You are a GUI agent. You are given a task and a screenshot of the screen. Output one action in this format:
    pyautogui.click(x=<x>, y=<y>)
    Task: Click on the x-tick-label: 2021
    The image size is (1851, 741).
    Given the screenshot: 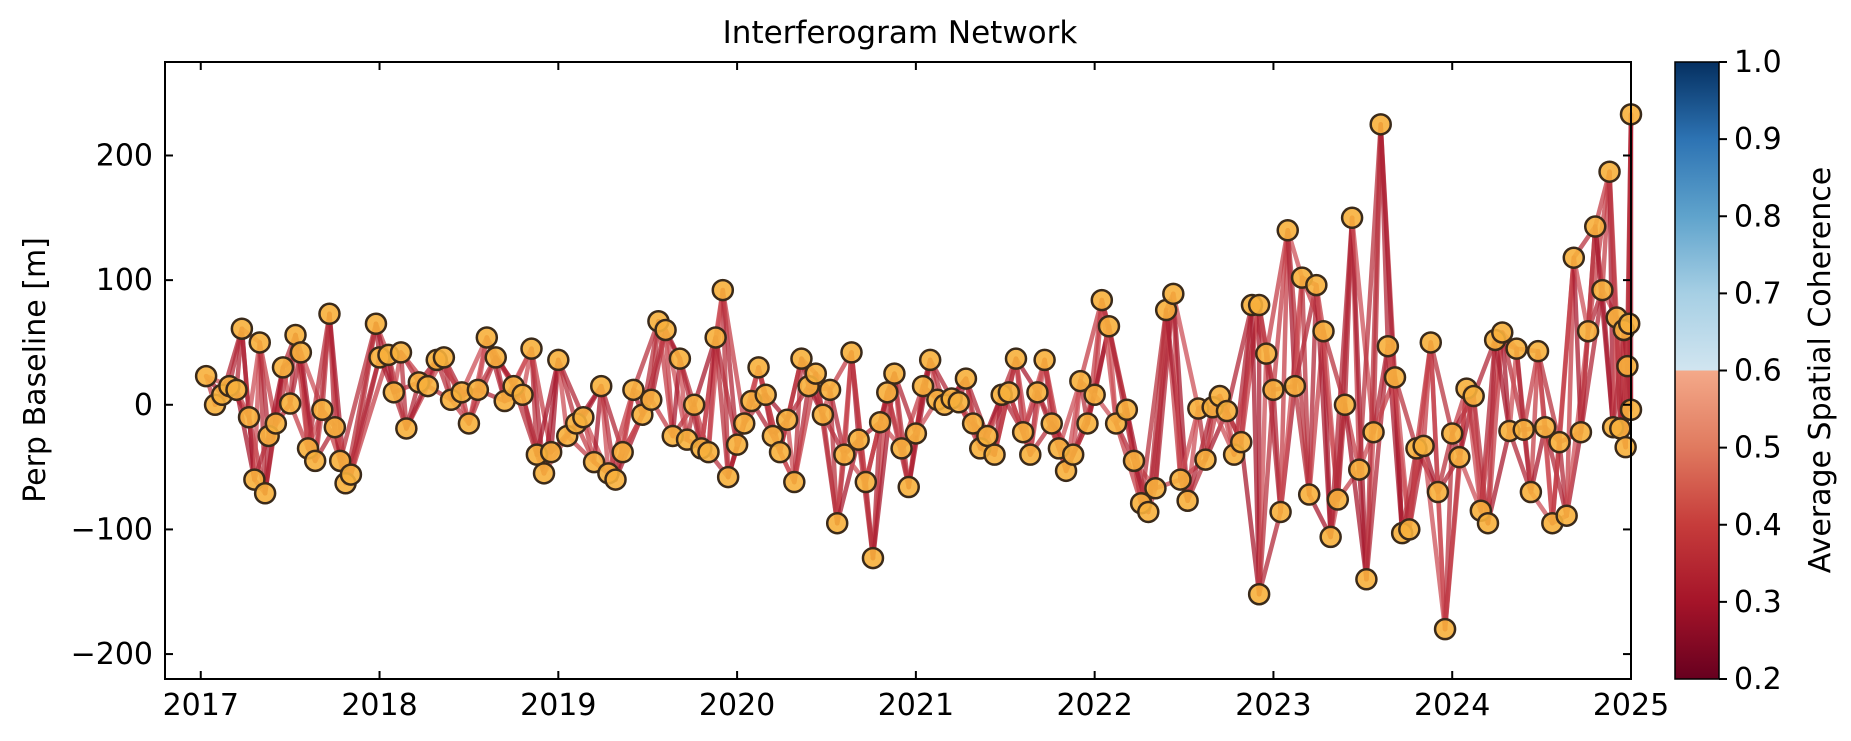 What is the action you would take?
    pyautogui.click(x=916, y=705)
    